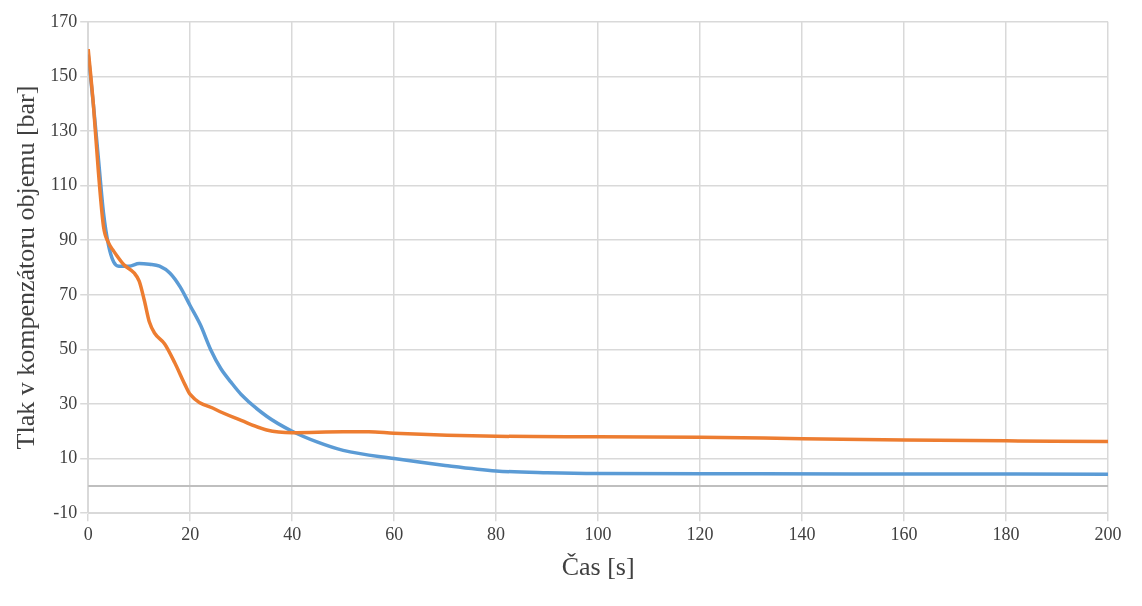 The image size is (1142, 606). I want to click on x-tick-label: 160, so click(904, 533).